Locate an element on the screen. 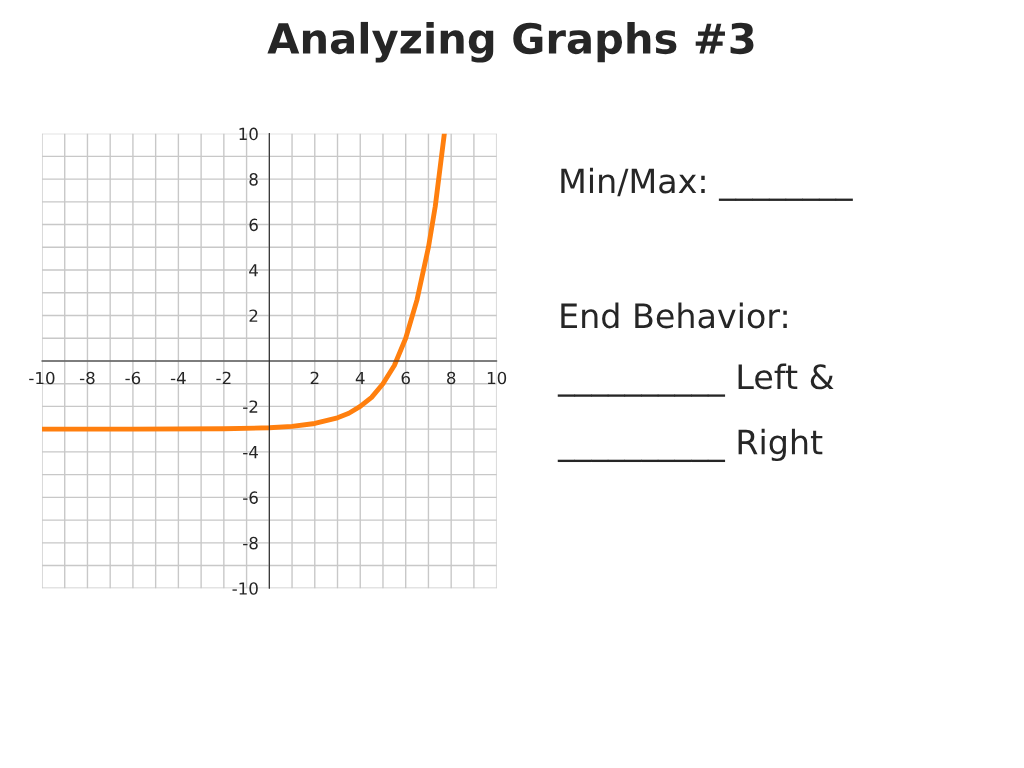 This screenshot has width=1024, height=768. y-tick-label: 6 is located at coordinates (253, 225).